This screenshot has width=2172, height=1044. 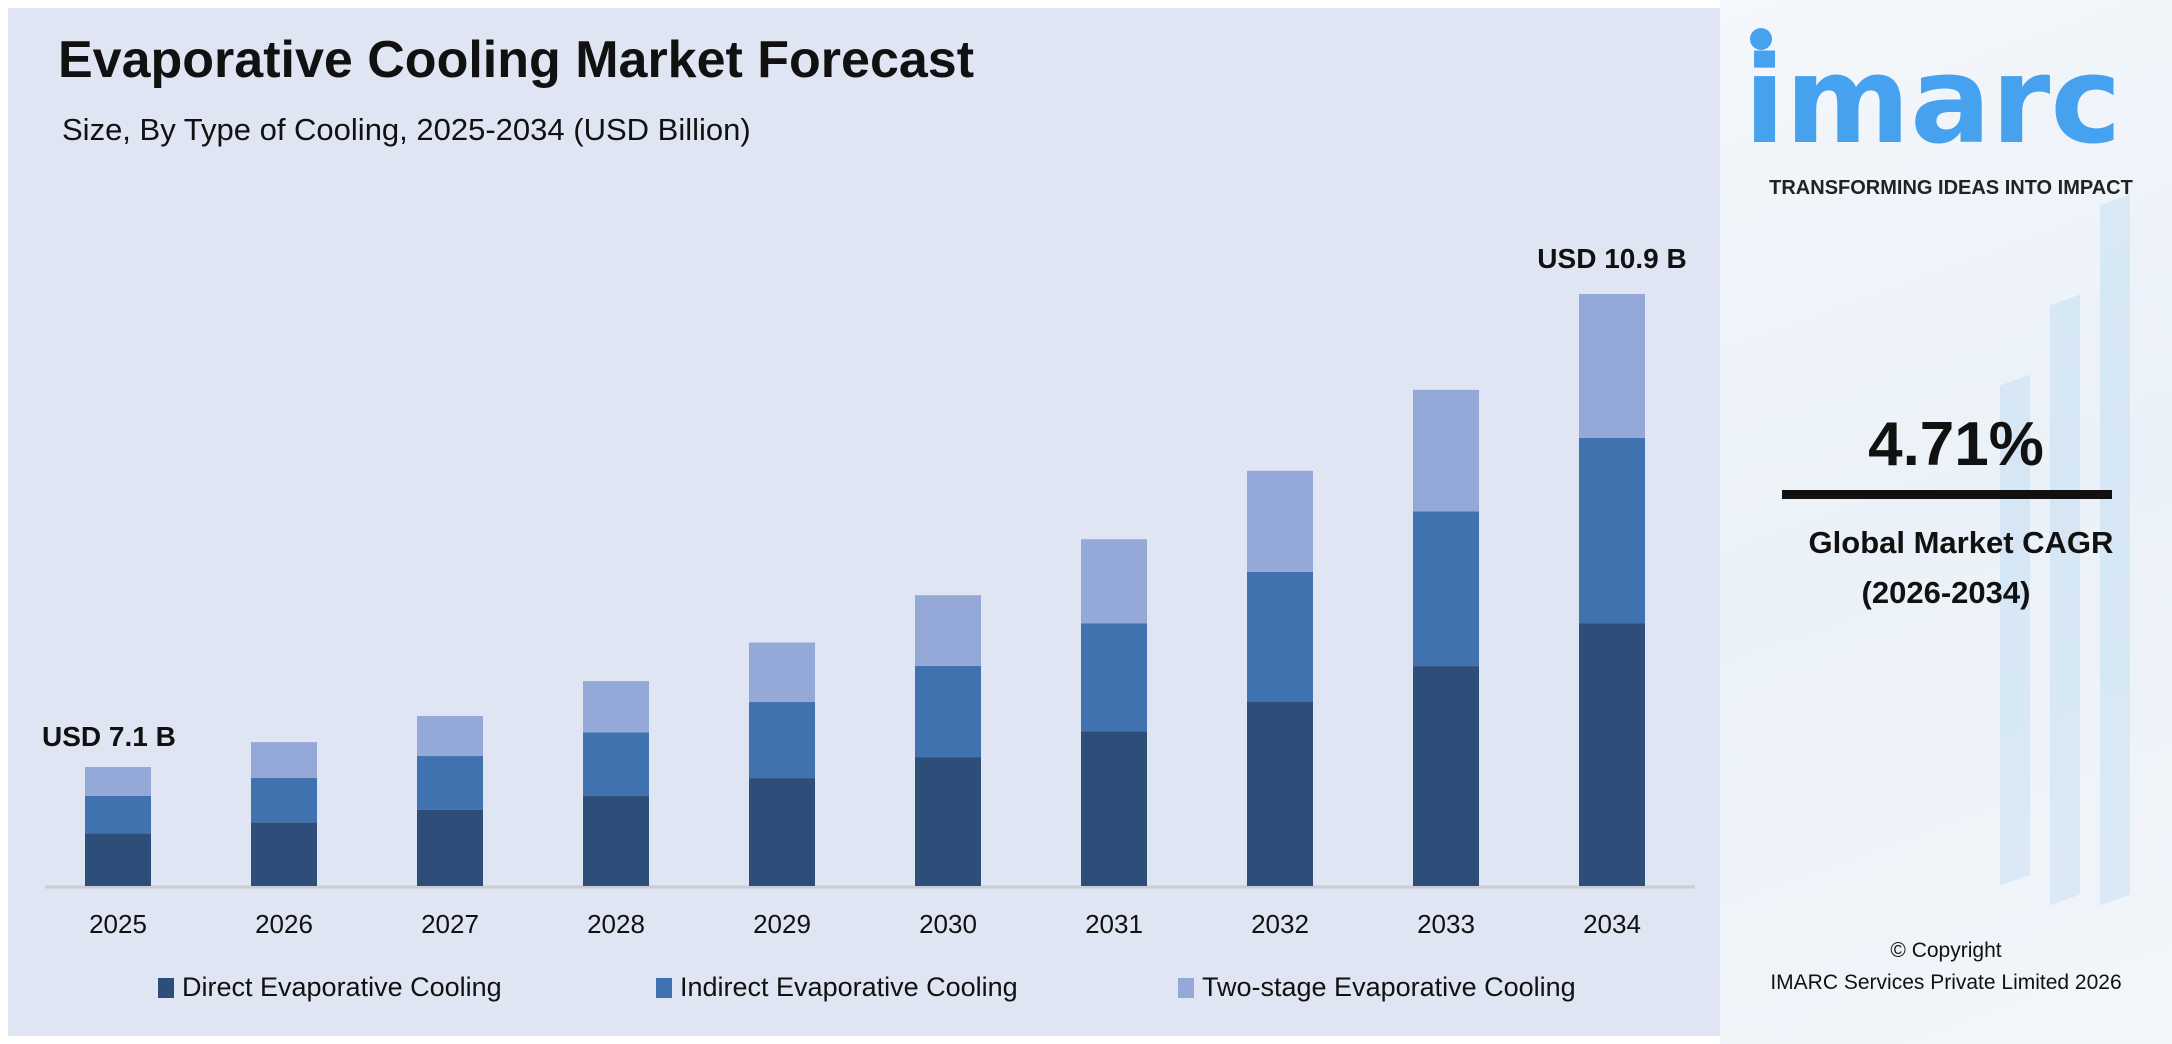 What do you see at coordinates (1446, 924) in the screenshot?
I see `x-tick-label: 2033` at bounding box center [1446, 924].